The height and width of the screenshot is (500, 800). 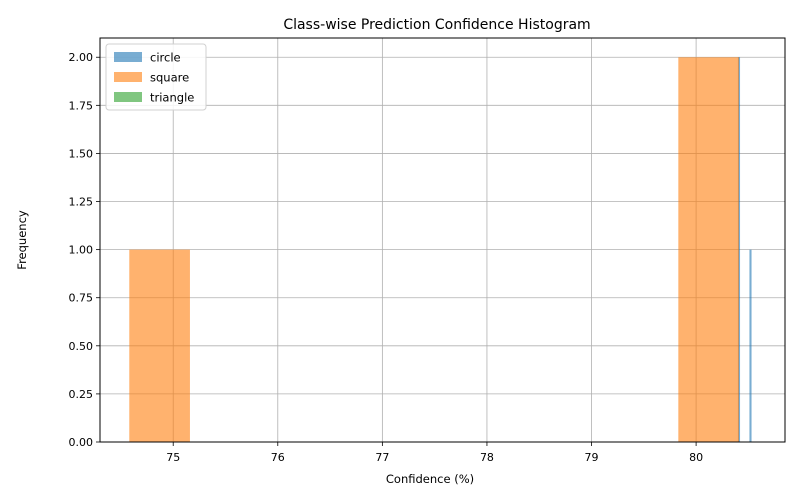 What do you see at coordinates (487, 457) in the screenshot?
I see `x-tick-label: 78` at bounding box center [487, 457].